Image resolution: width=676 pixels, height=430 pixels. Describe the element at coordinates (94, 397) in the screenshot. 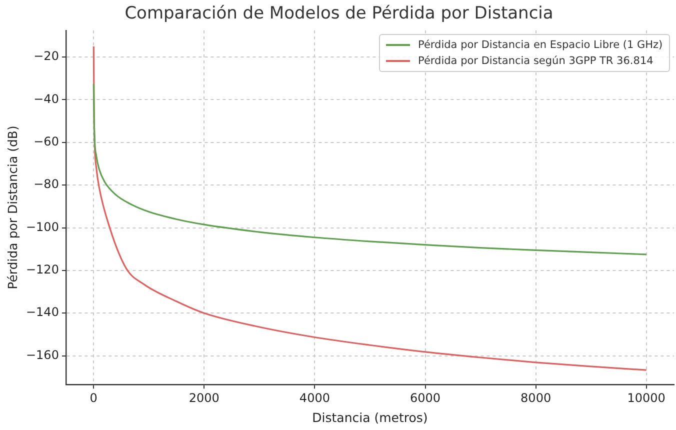

I see `x-tick-label: 0` at that location.